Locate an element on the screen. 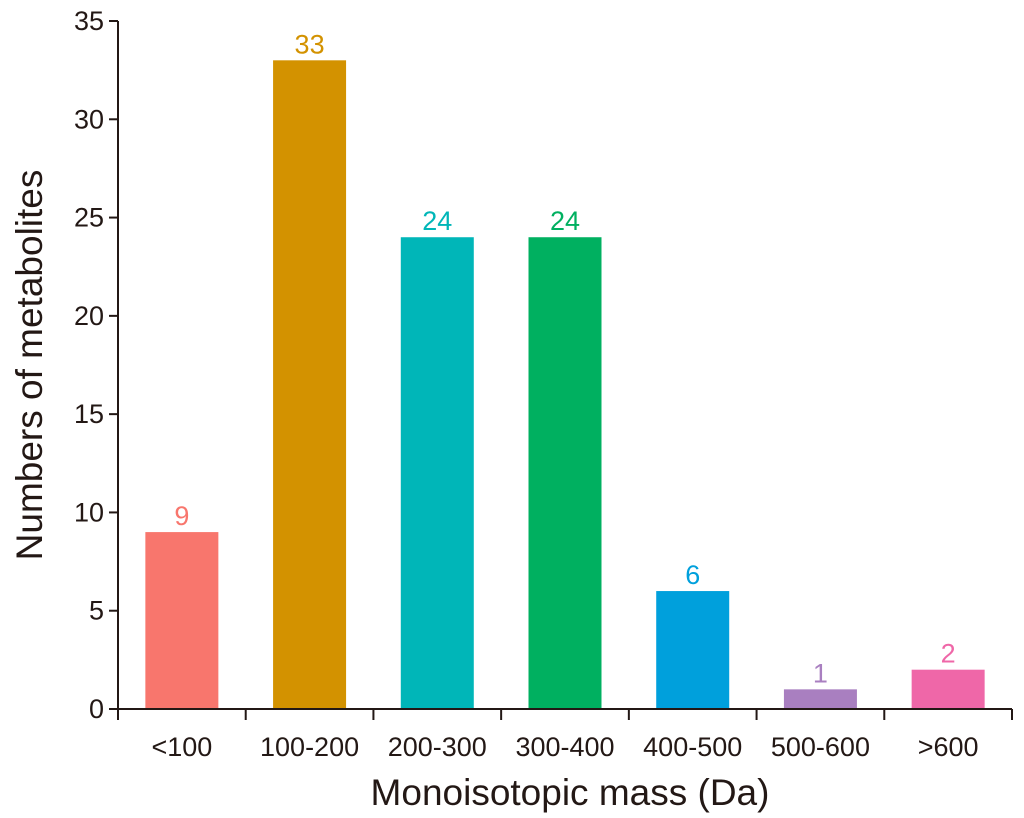  x-tick-label: 200-300 is located at coordinates (437, 747).